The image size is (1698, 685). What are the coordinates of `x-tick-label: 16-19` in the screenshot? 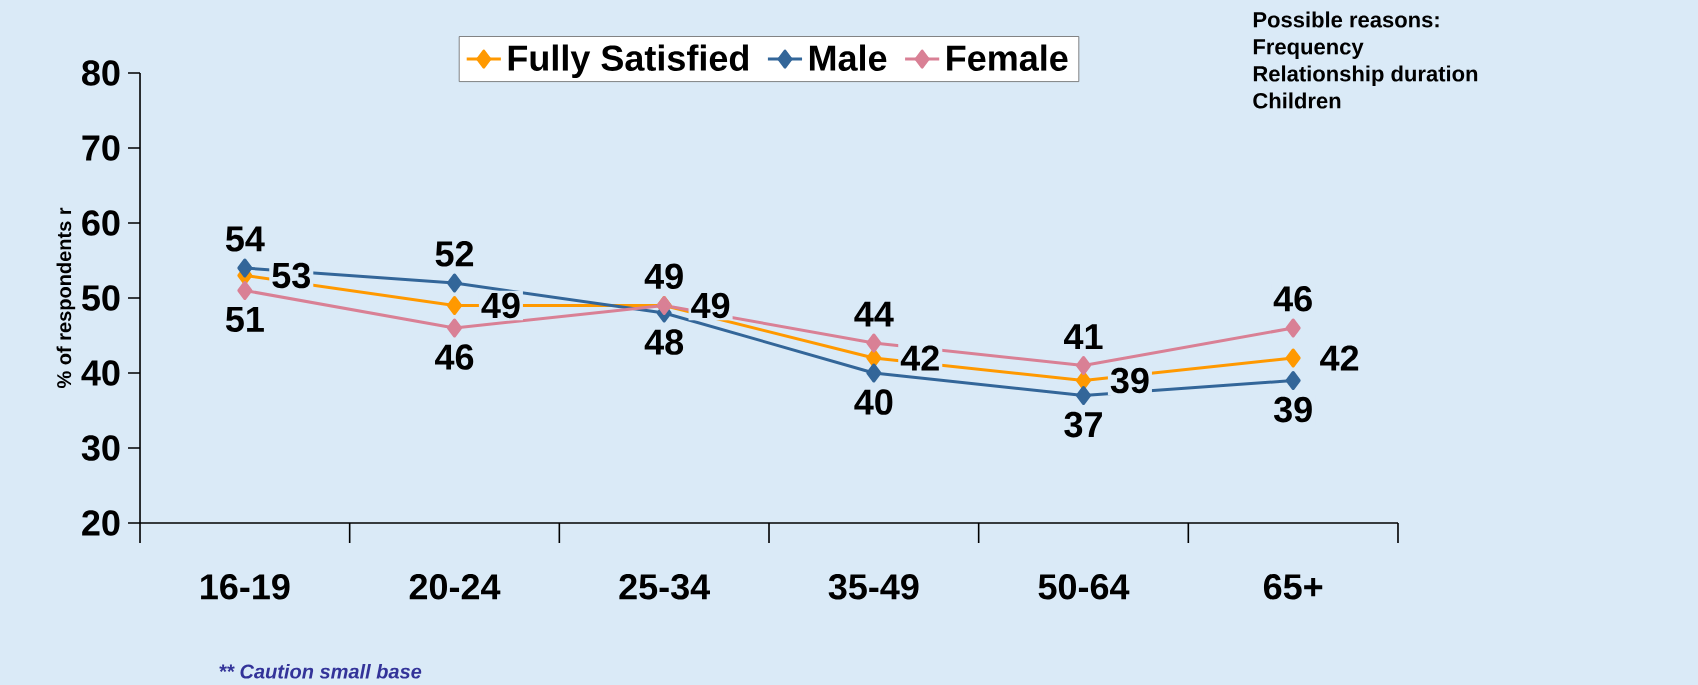 It's located at (245, 587).